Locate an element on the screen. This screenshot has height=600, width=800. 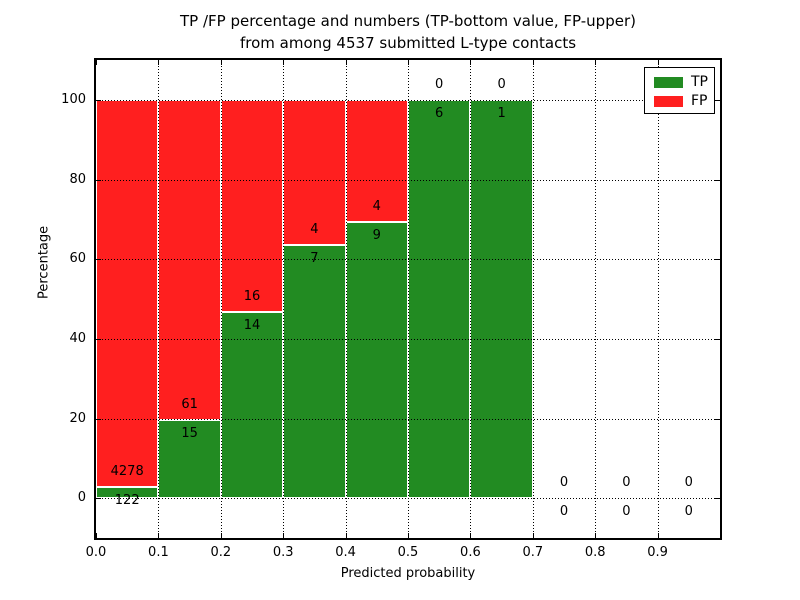
y-tick-label: 60 is located at coordinates (77, 259).